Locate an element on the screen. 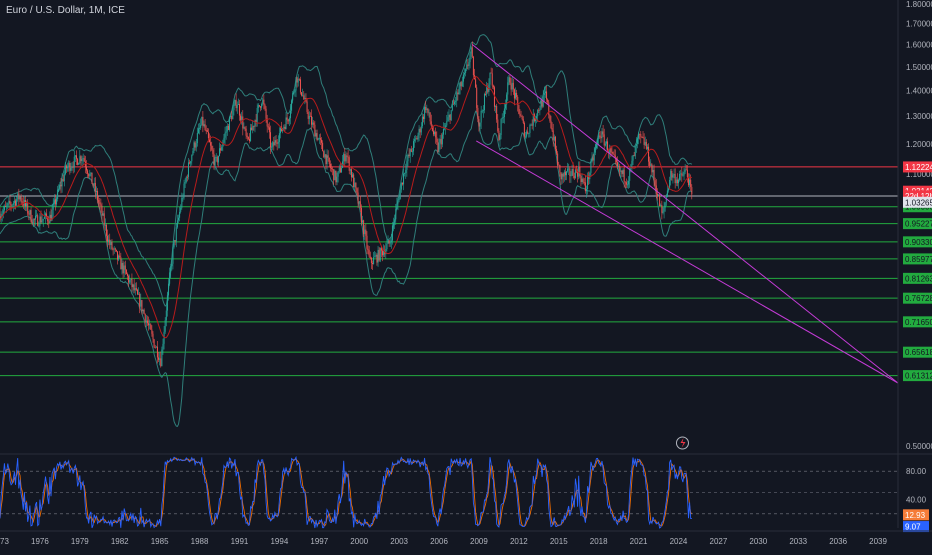 The width and height of the screenshot is (932, 555). time-tick-6: 1991 is located at coordinates (240, 541).